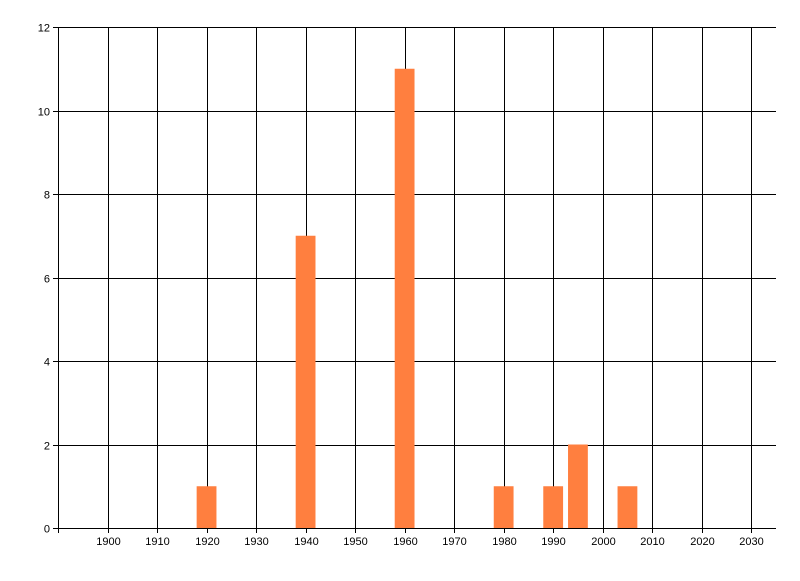  I want to click on bar-1960, so click(404, 298).